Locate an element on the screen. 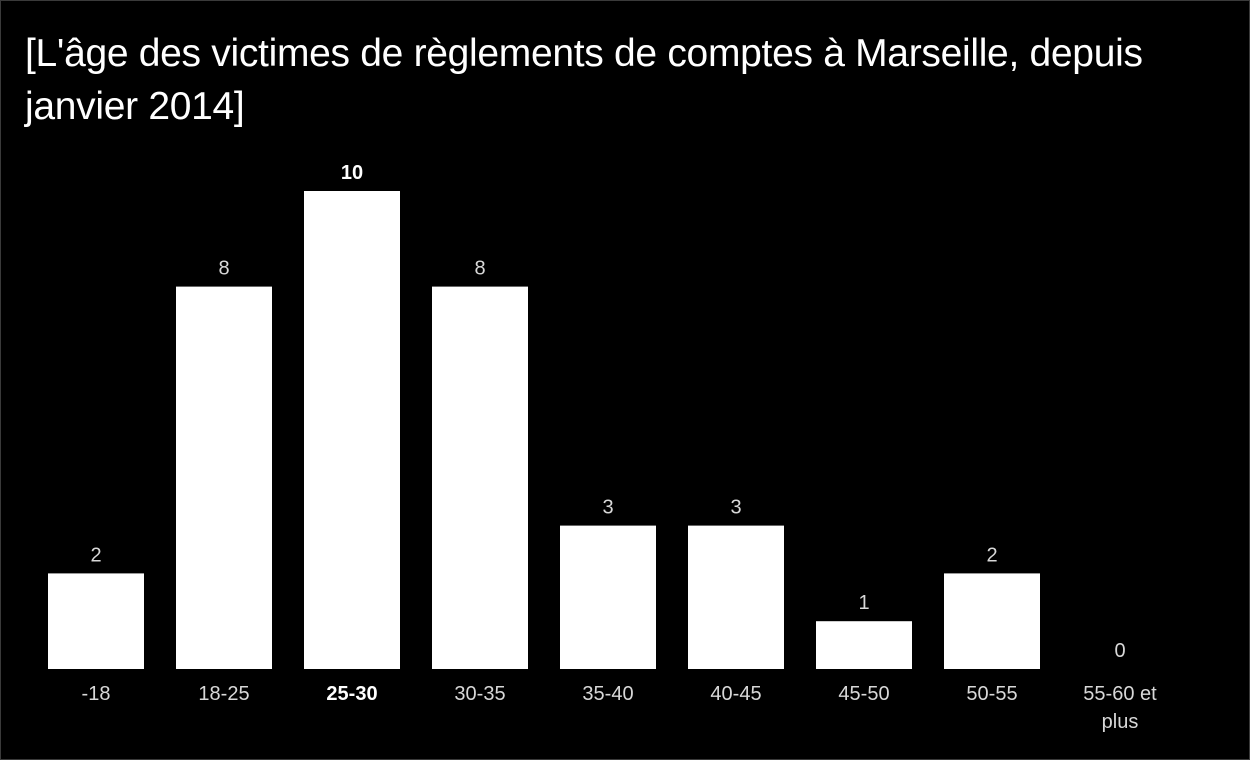  category-label-18-25: 18-25 is located at coordinates (223, 694).